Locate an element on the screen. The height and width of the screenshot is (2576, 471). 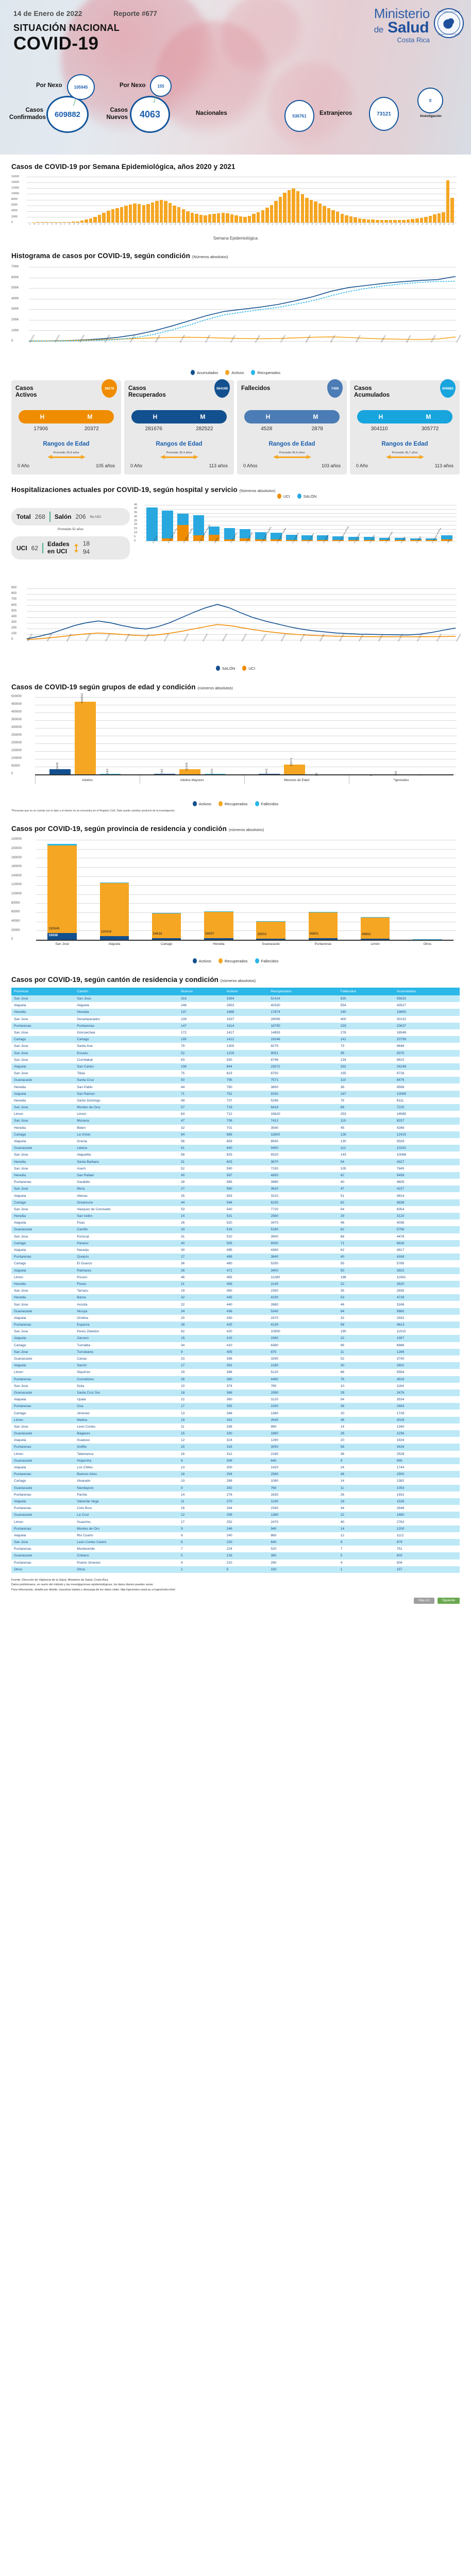
table-cell: 5250 is located at coordinates (274, 1264).